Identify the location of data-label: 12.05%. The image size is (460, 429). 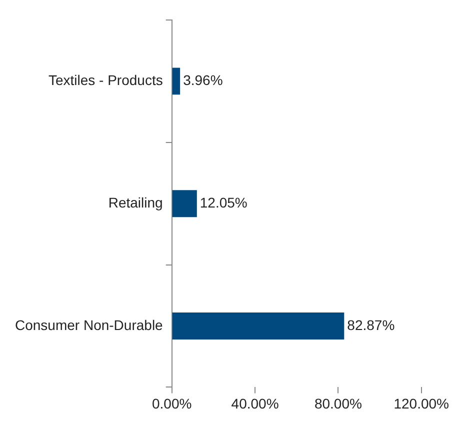
(224, 202).